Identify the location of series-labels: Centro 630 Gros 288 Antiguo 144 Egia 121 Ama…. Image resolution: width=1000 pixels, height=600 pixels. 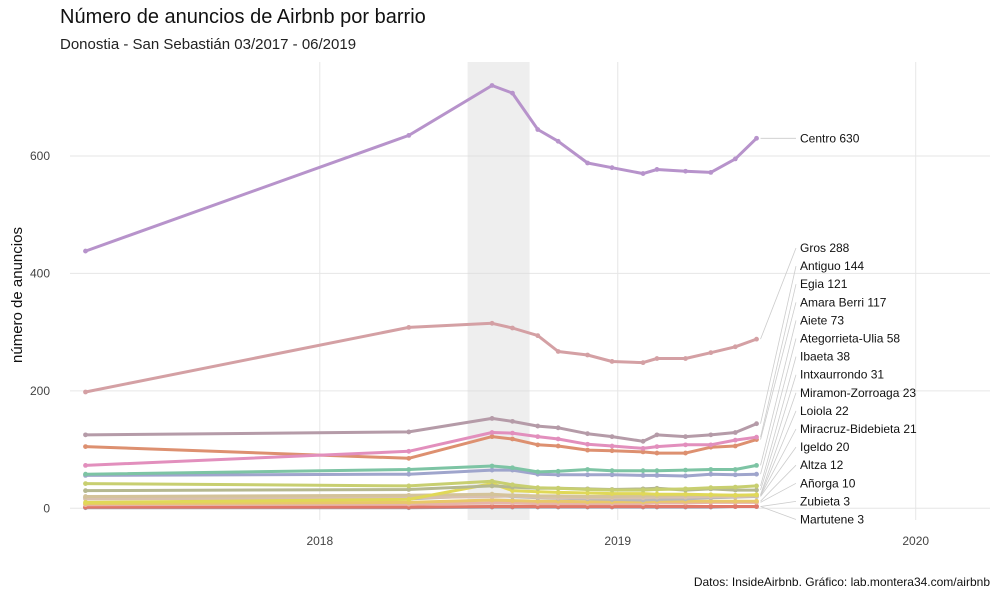
(838, 329).